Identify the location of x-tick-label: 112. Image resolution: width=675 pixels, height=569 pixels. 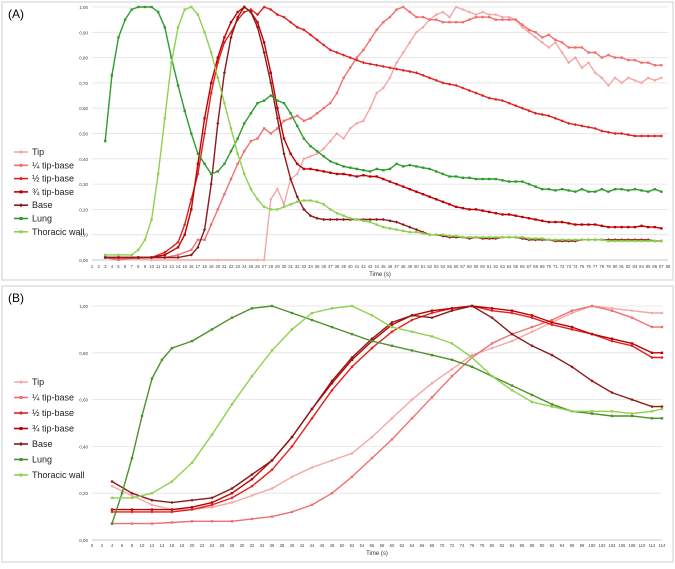
(652, 545).